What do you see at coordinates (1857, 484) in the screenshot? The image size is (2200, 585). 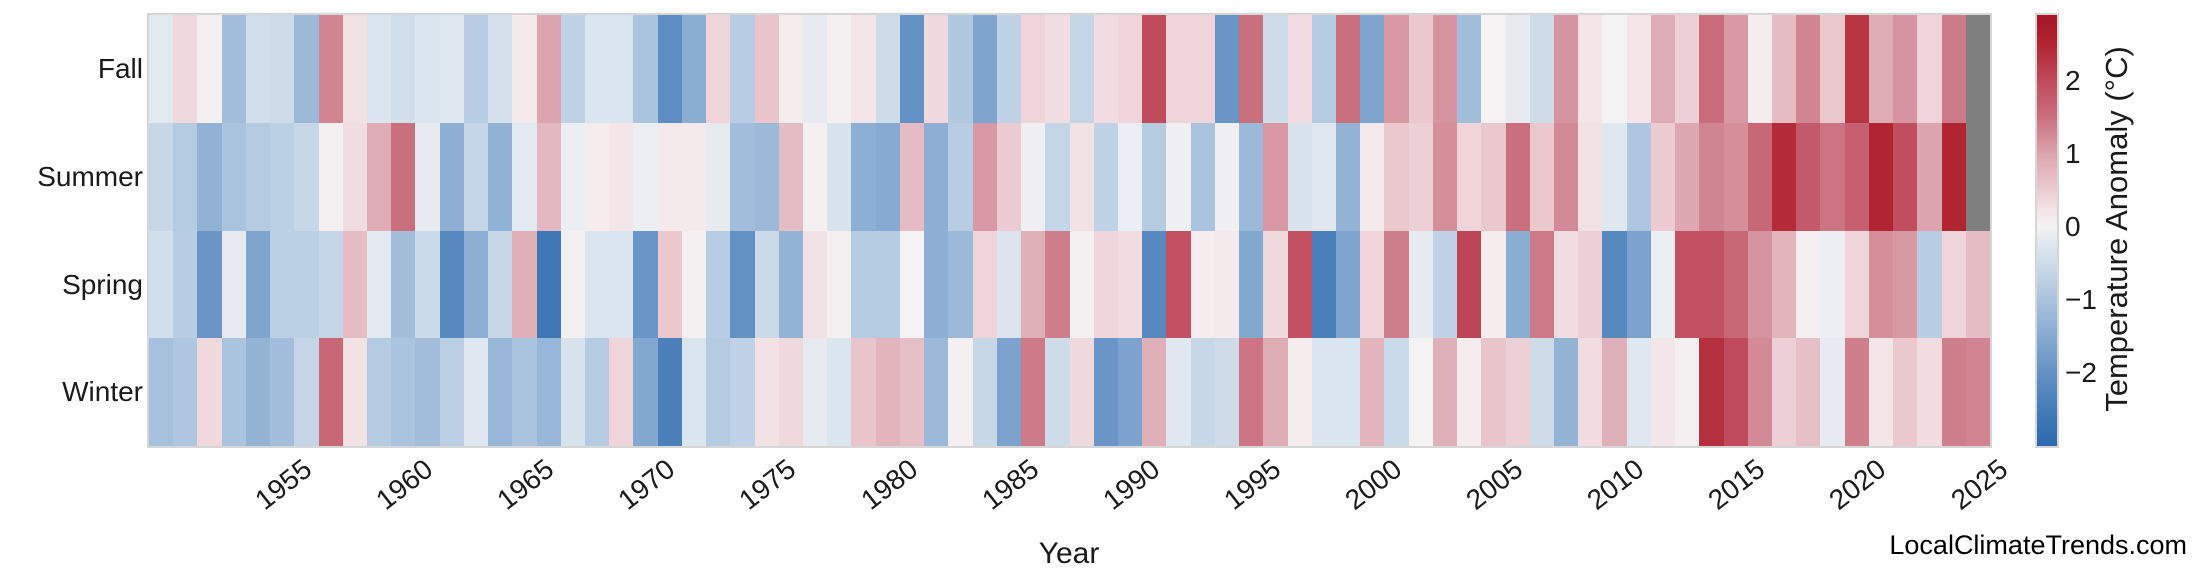 I see `x-tick-label: 2020` at bounding box center [1857, 484].